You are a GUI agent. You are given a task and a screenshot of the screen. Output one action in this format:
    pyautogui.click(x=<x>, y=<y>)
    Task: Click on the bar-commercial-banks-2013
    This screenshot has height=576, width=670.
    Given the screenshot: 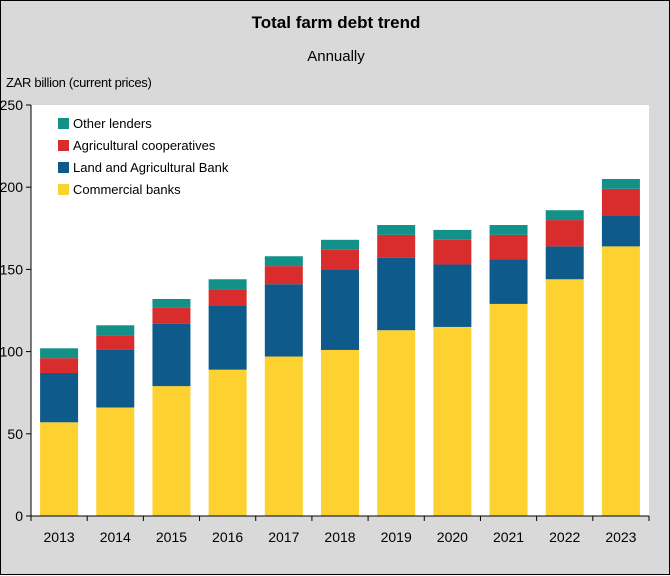 What is the action you would take?
    pyautogui.click(x=59, y=469)
    